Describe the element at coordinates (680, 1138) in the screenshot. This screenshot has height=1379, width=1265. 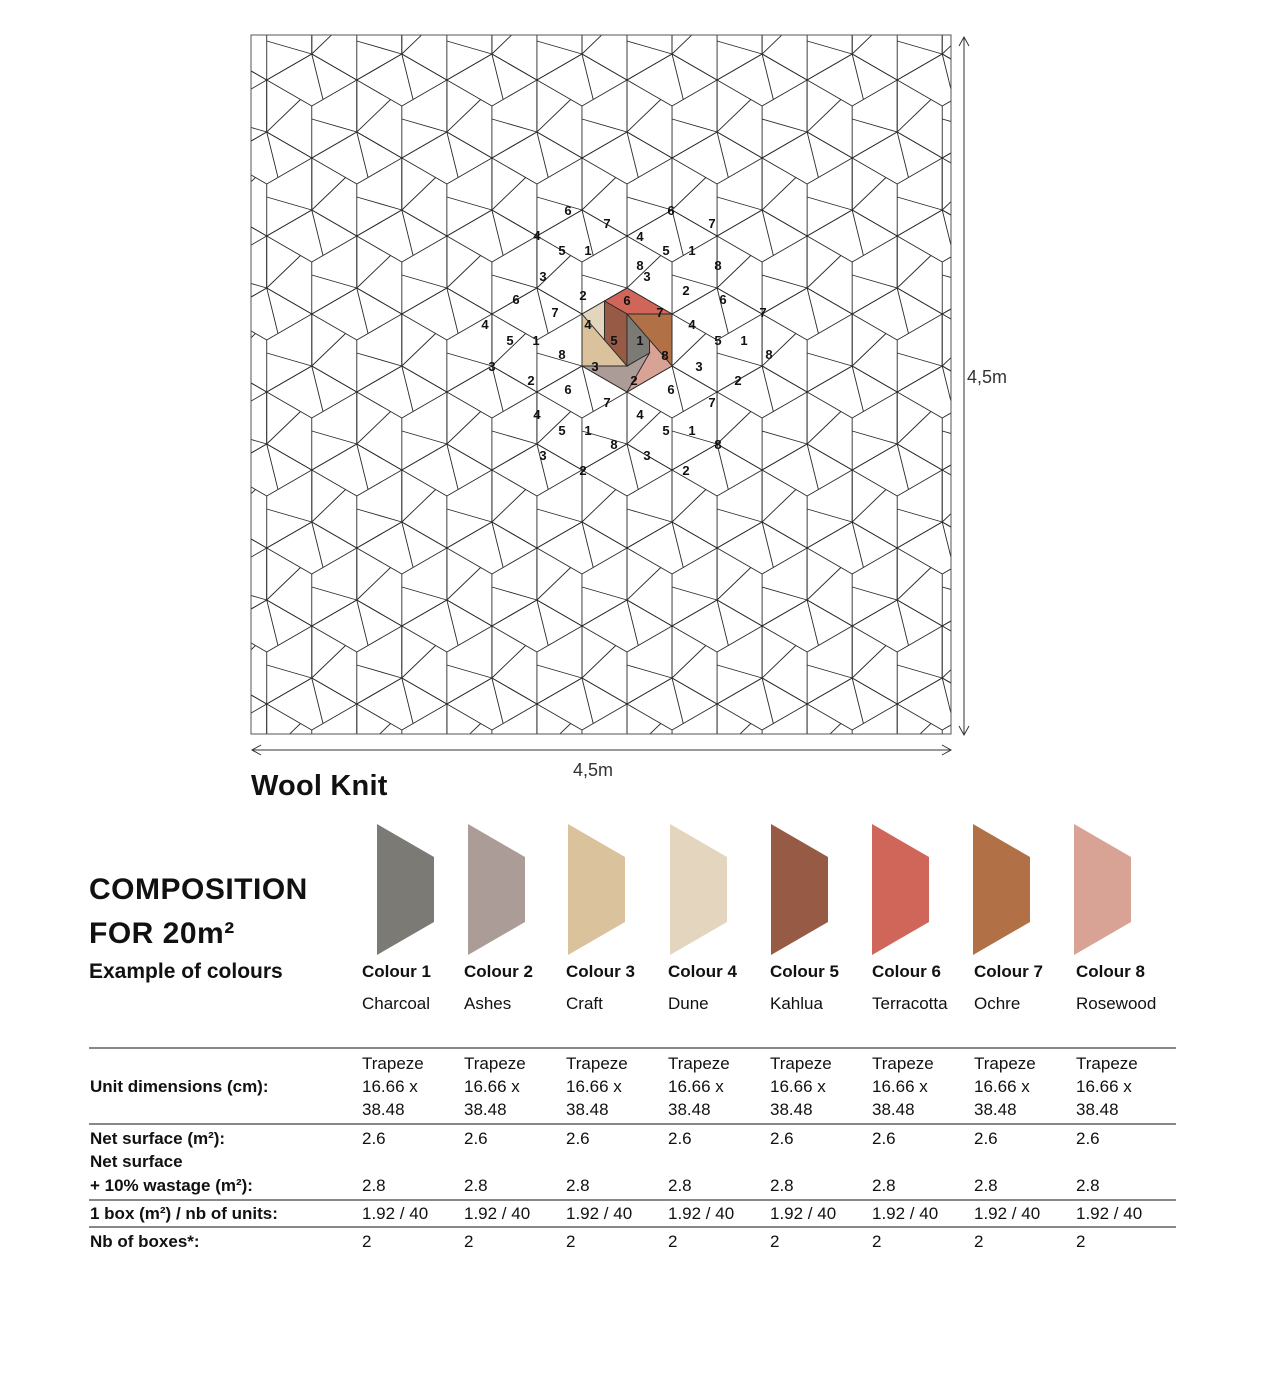
I see `net-surface-cell-4: 2.6` at that location.